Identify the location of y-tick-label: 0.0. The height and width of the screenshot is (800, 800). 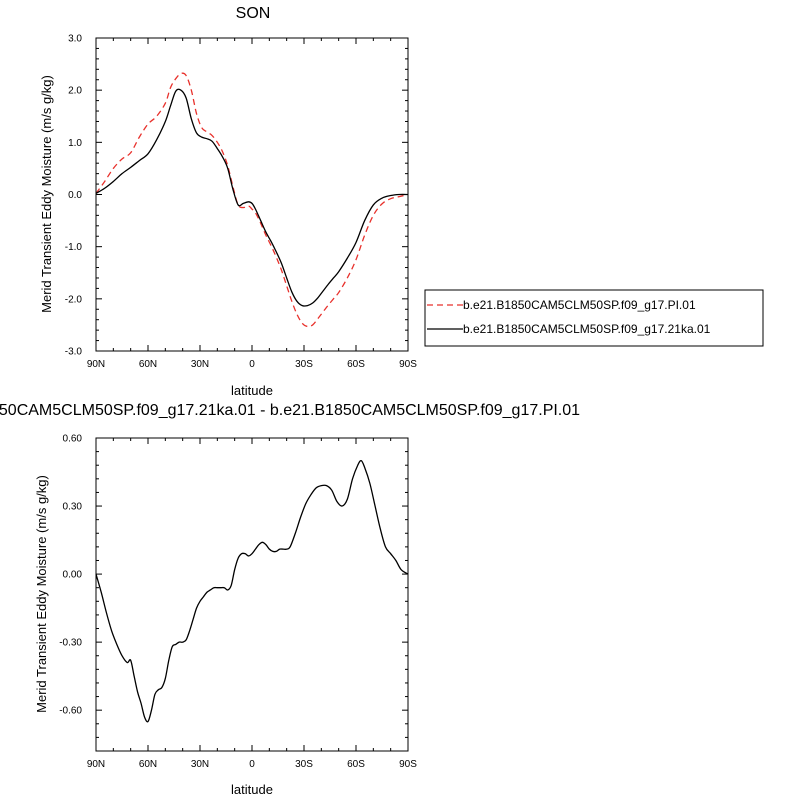
(75, 195).